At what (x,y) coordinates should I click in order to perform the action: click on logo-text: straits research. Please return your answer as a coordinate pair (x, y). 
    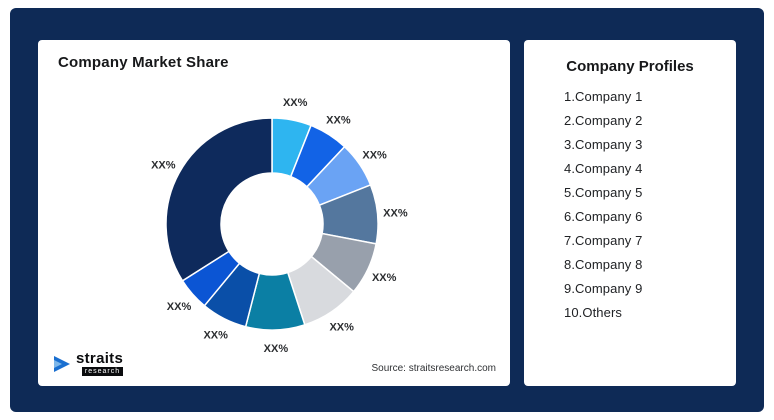
    Looking at the image, I should click on (100, 363).